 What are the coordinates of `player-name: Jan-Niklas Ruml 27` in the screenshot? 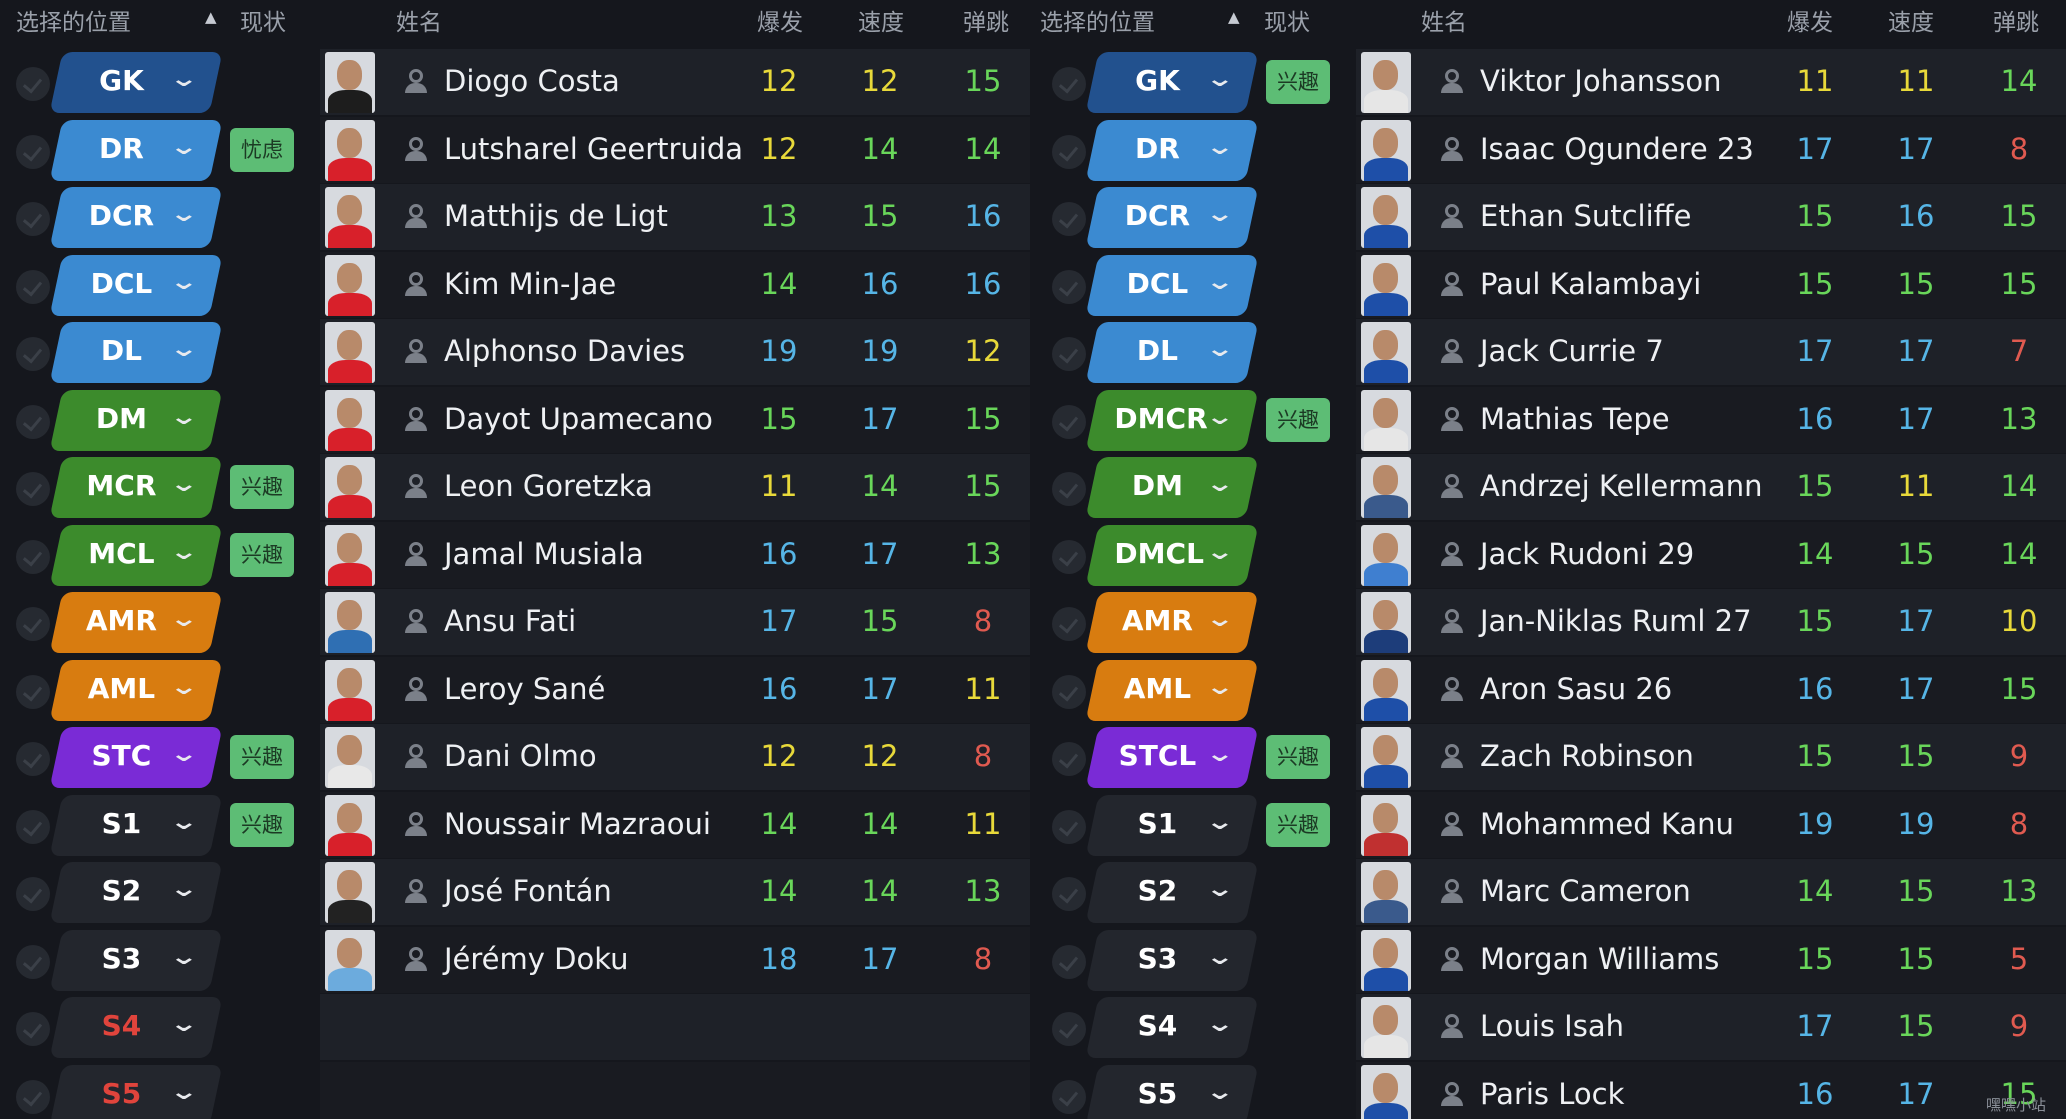 It's located at (1616, 621).